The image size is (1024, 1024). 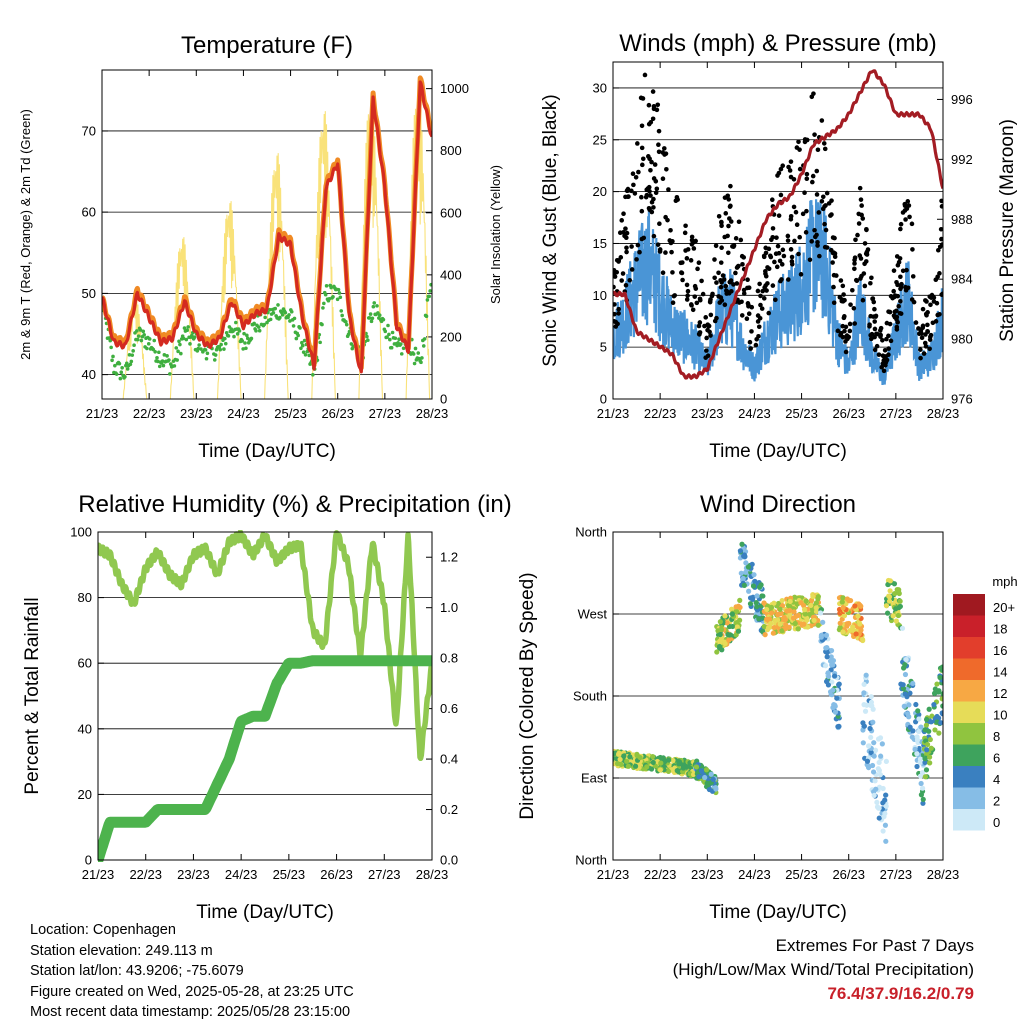 I want to click on direction-ylabel: Direction (Colored By Speed), so click(x=527, y=695).